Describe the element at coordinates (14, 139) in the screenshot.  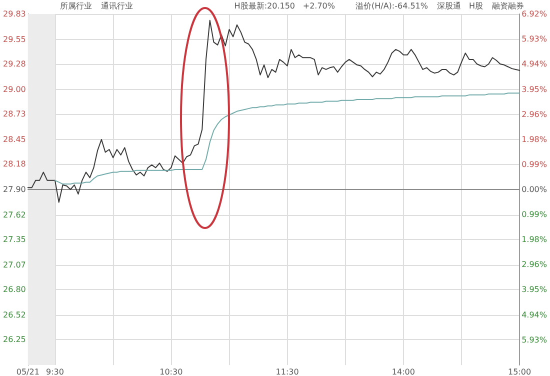
I see `y-tick-label: 28.45` at that location.